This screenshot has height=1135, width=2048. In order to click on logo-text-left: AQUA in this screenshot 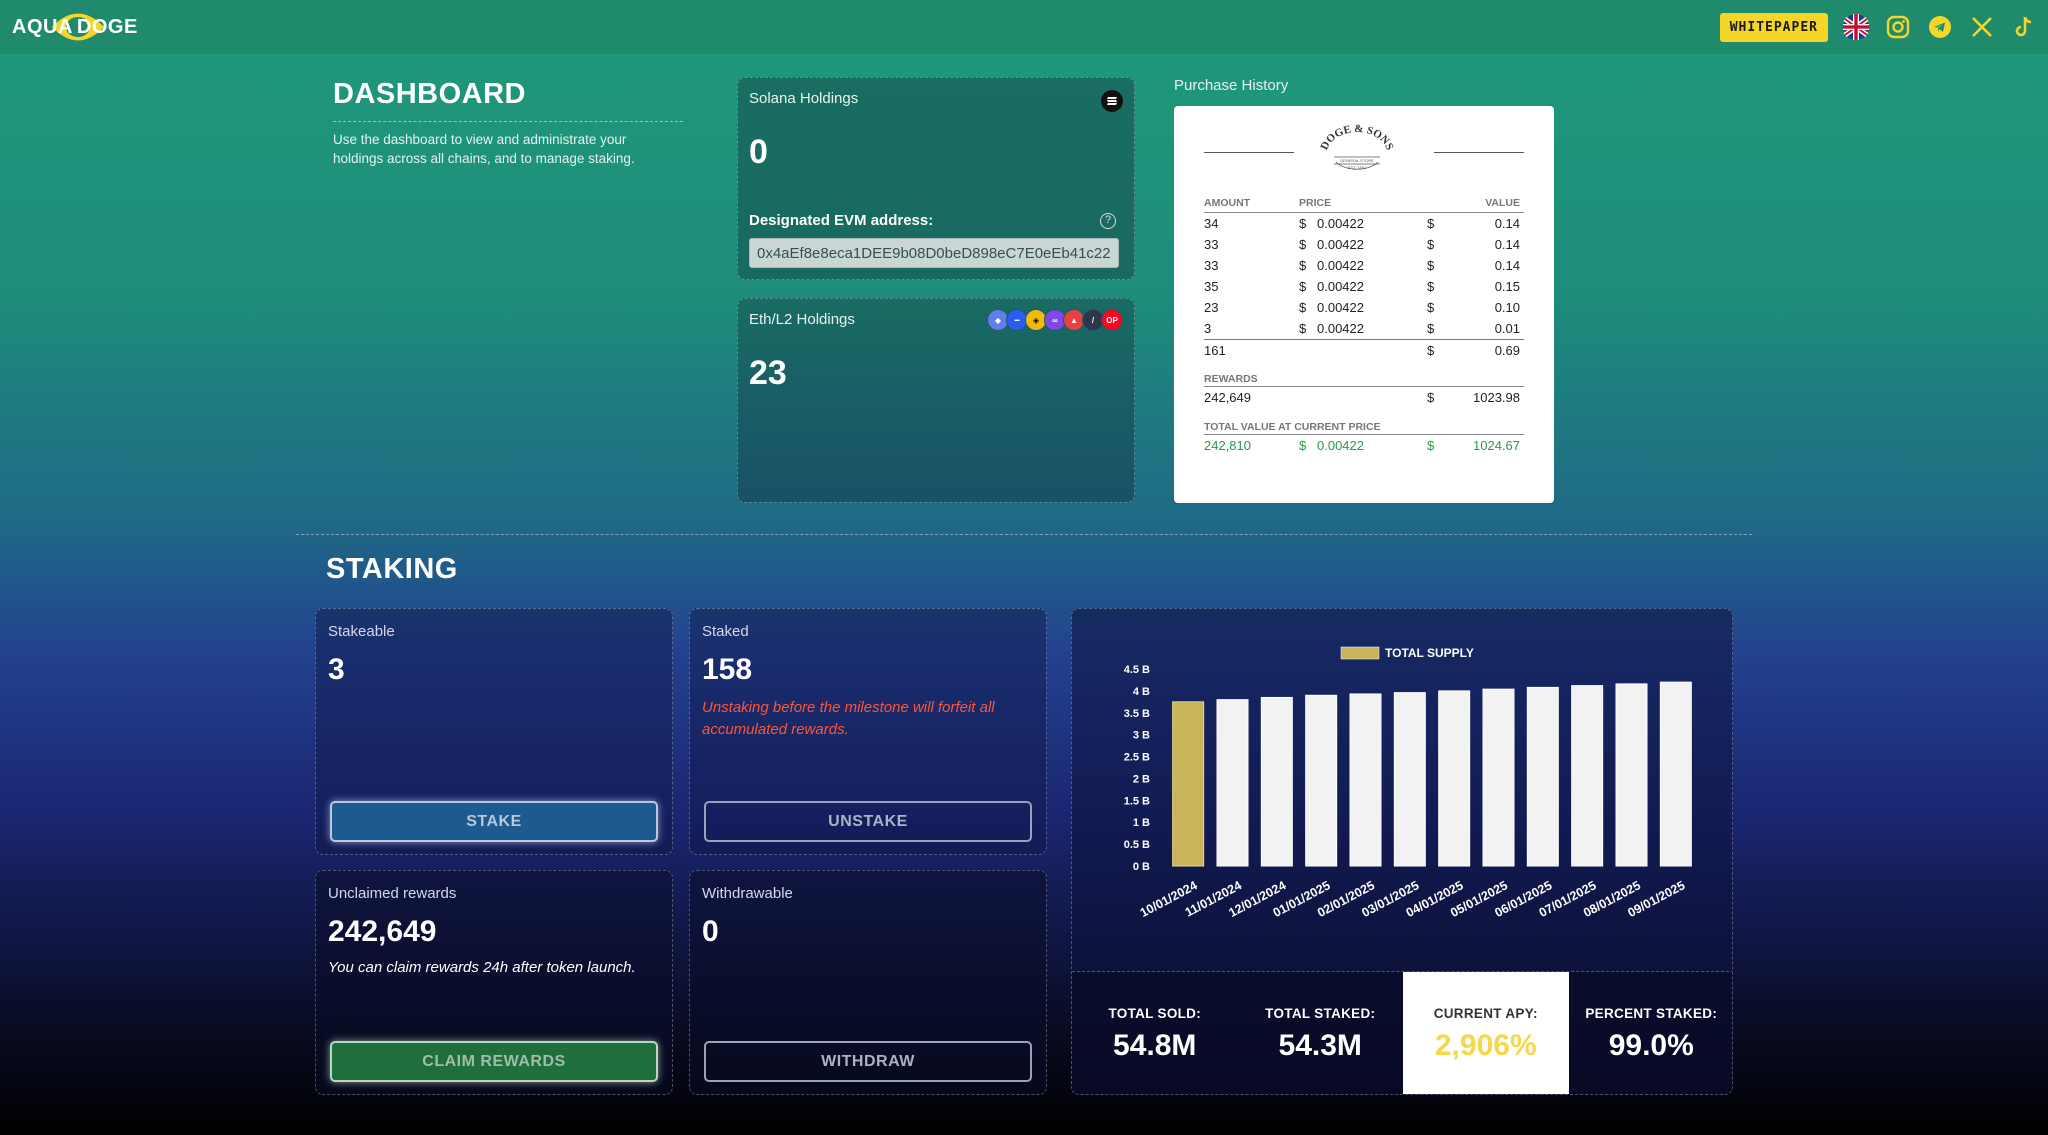, I will do `click(42, 27)`.